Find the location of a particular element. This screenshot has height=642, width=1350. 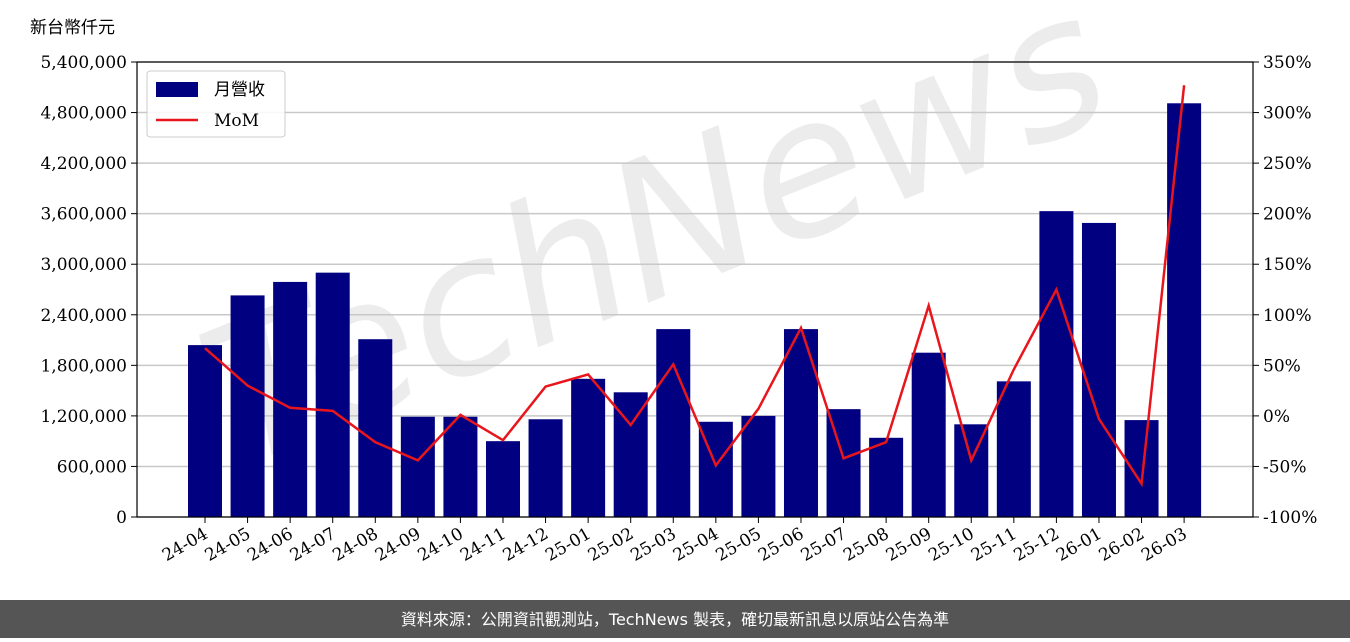

x-tick-label: 26-02 is located at coordinates (1122, 545).